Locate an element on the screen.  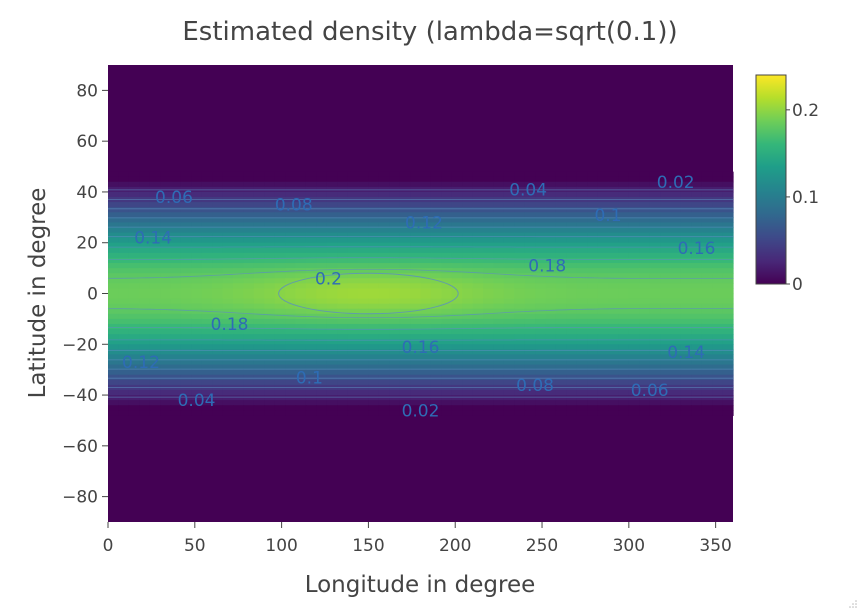
y-tick-label: 40 is located at coordinates (87, 193).